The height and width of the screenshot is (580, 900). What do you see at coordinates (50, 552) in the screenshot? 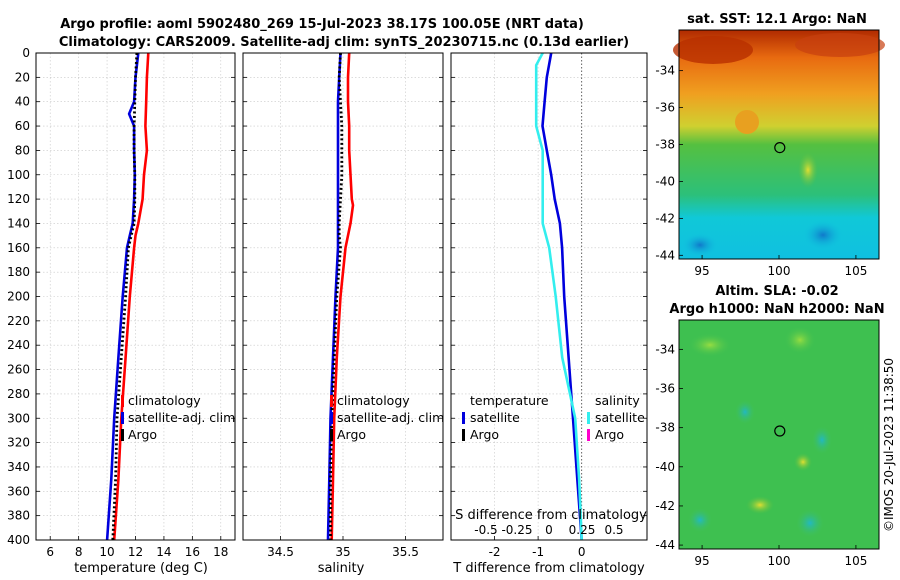
I see `x-tick-label: 6` at bounding box center [50, 552].